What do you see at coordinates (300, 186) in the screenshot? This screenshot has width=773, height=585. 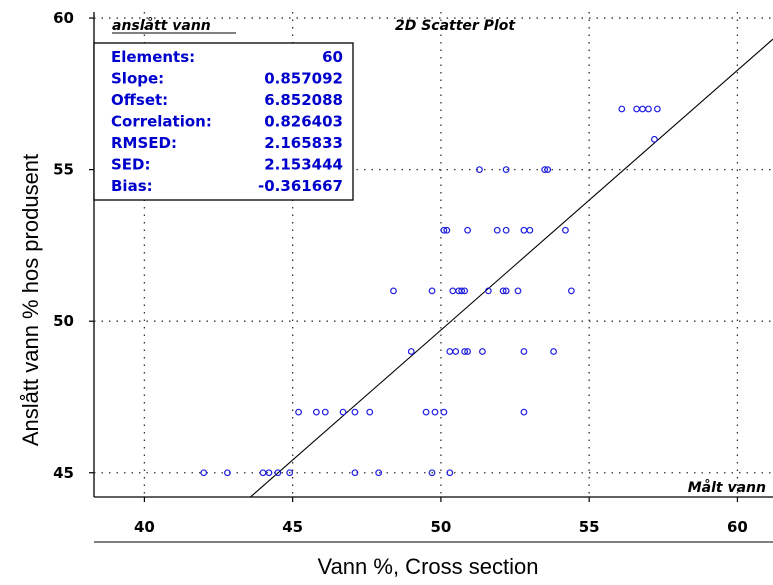 I see `stat-value: -0.361667` at bounding box center [300, 186].